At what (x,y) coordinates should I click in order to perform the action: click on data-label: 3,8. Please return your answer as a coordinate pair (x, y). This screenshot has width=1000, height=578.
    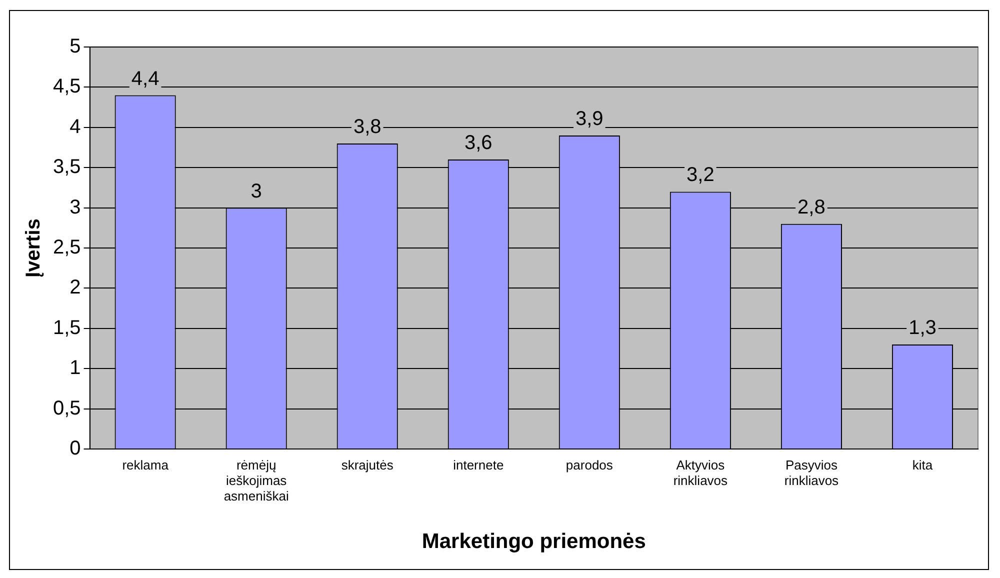
    Looking at the image, I should click on (367, 127).